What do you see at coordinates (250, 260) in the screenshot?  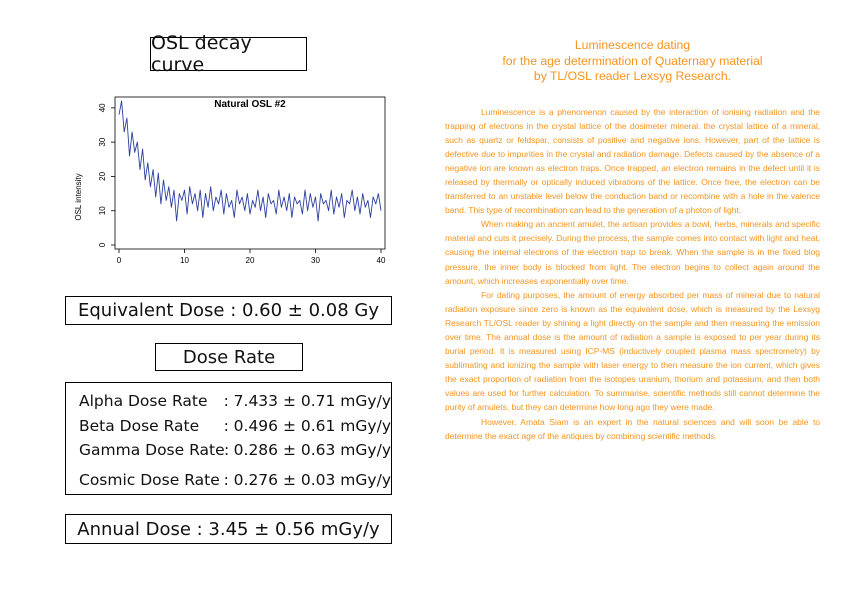 I see `x-tick-label: 20` at bounding box center [250, 260].